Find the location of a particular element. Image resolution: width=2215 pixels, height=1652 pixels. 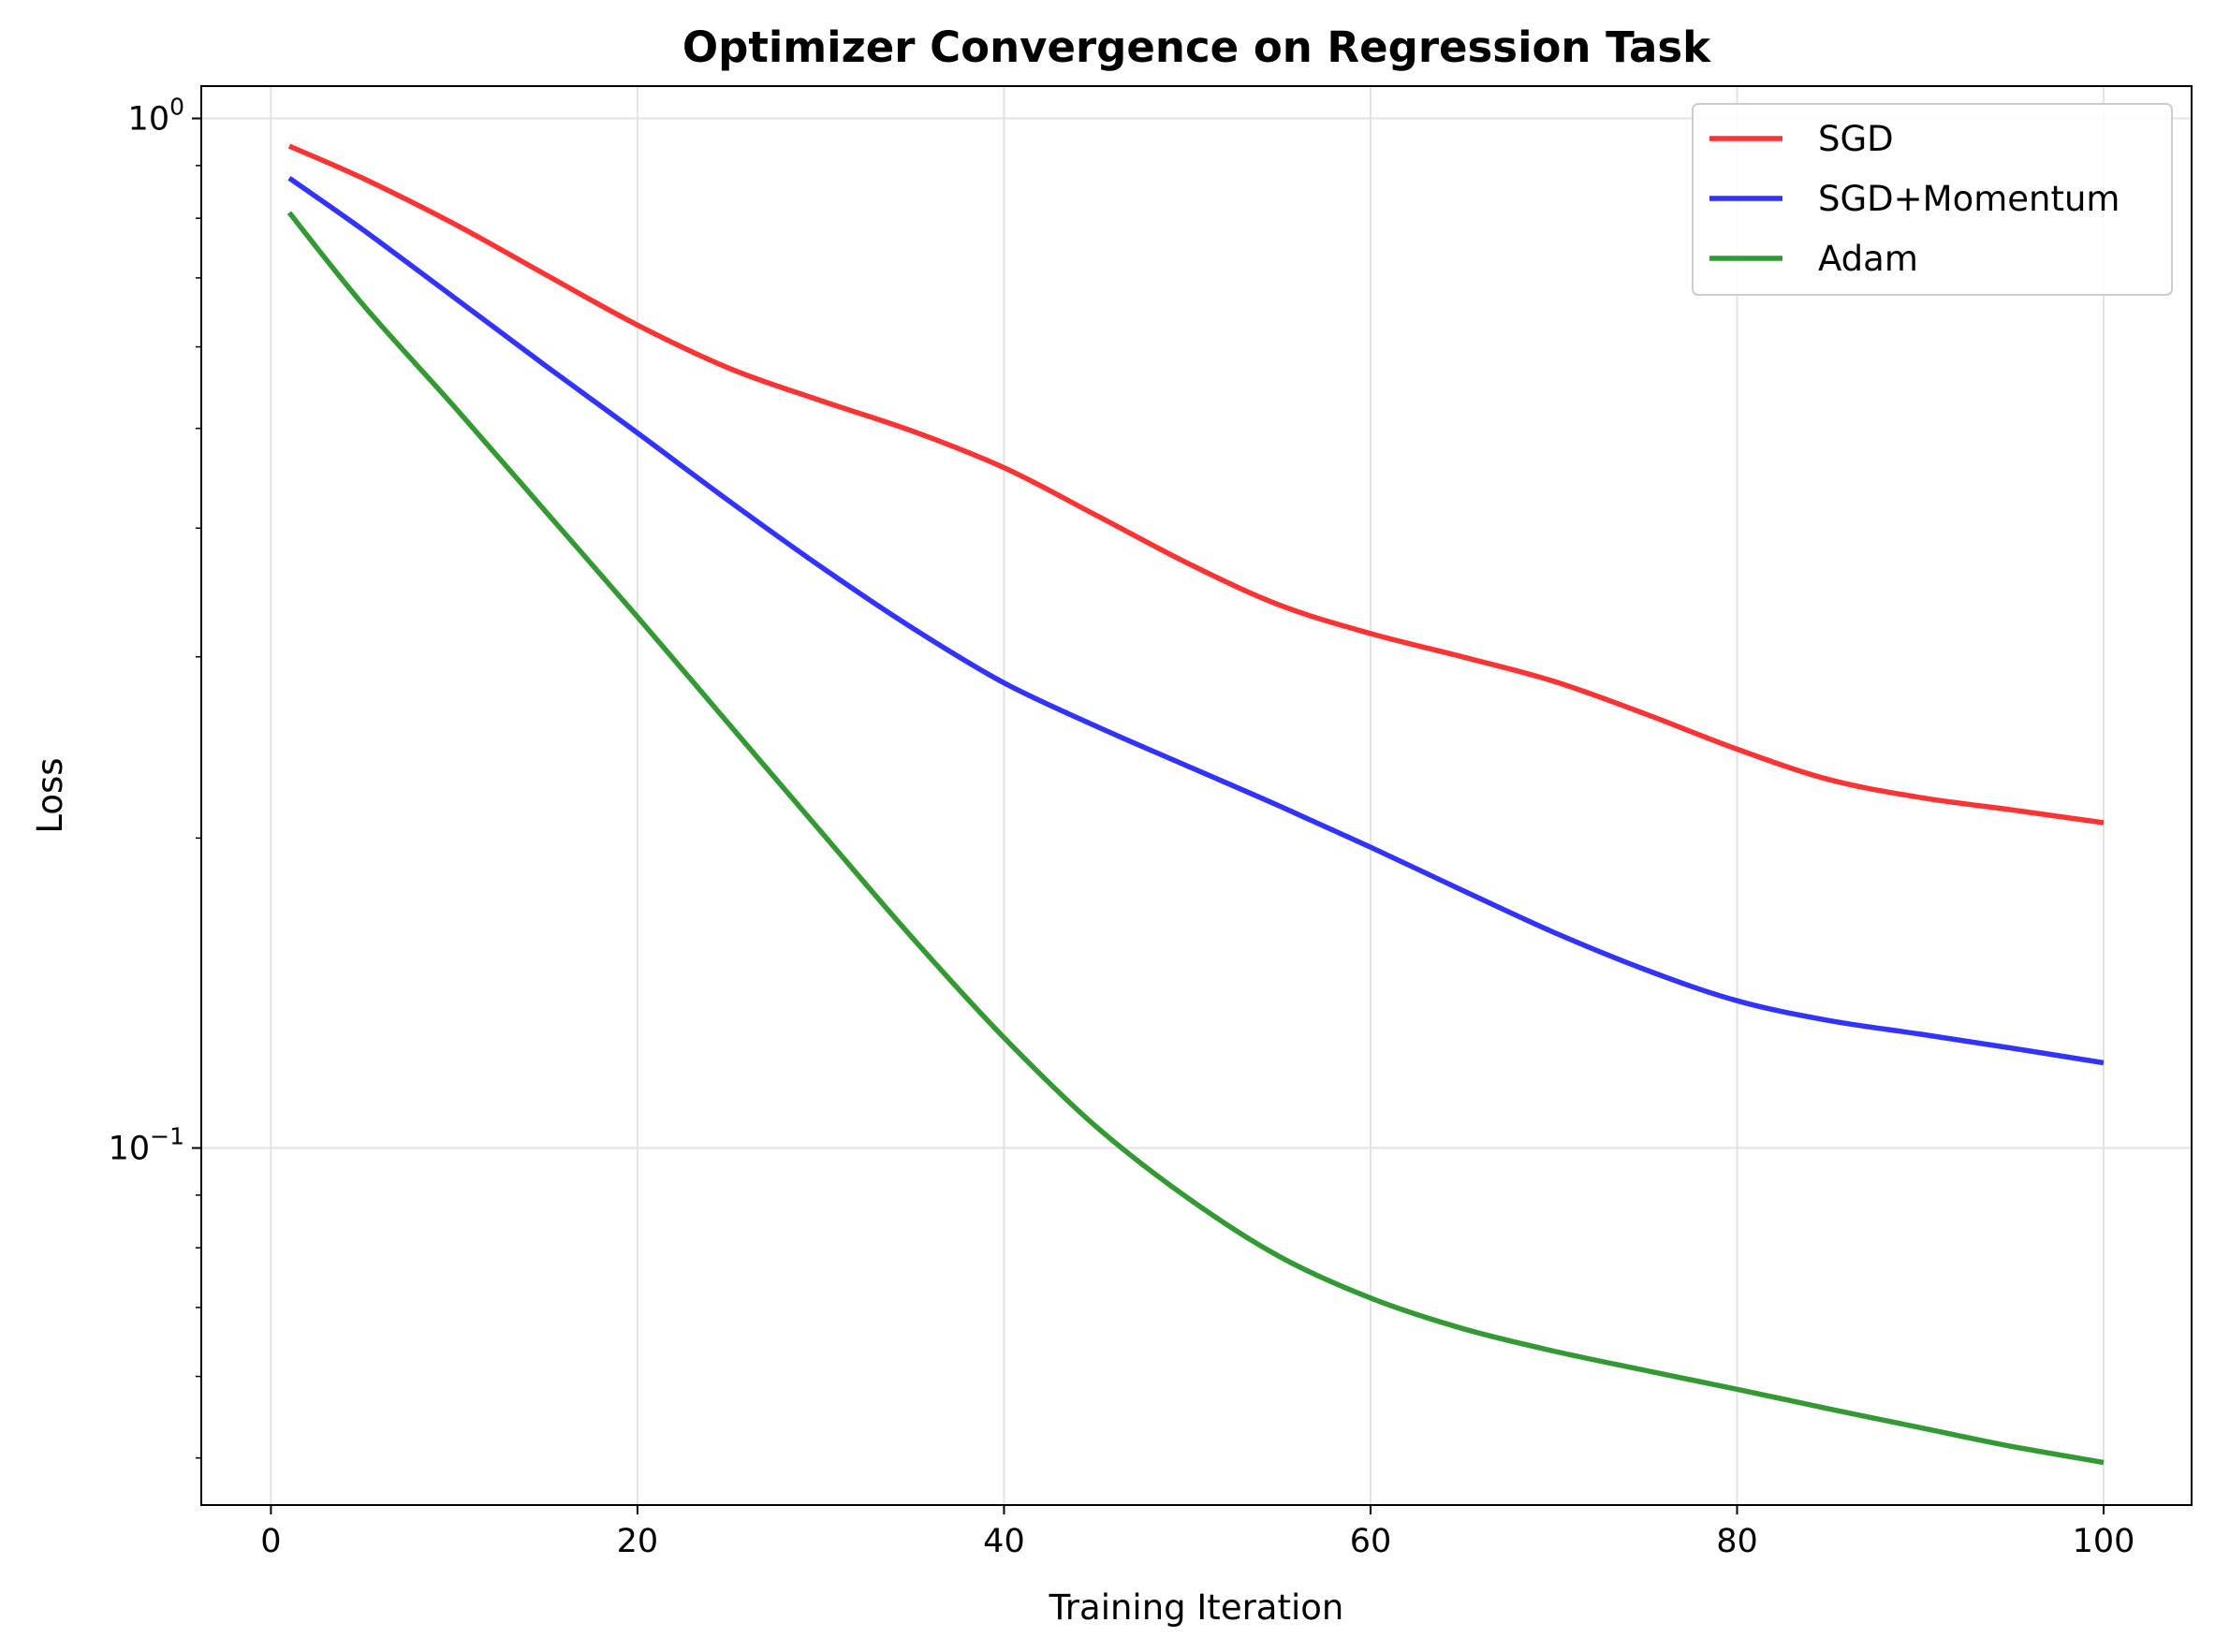

y-tick-label: 10⁰ is located at coordinates (156, 117).